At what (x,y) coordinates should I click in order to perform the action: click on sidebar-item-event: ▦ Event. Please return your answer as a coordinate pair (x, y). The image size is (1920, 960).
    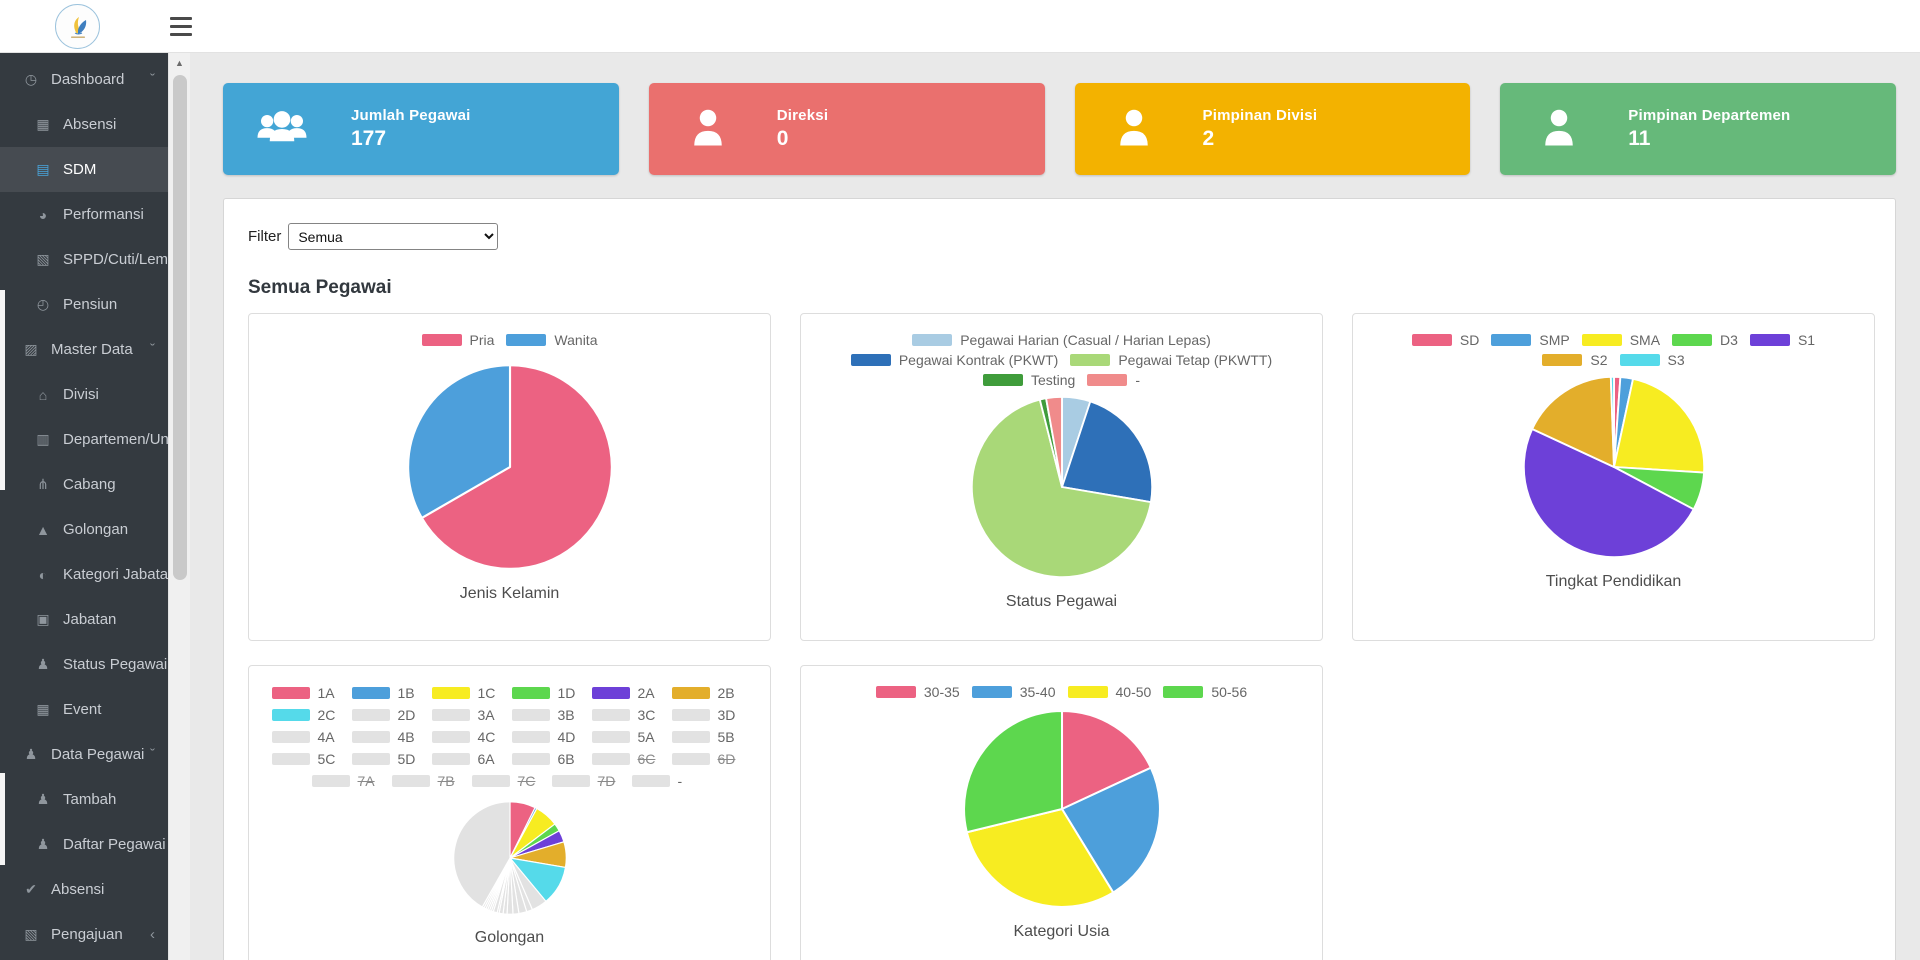
    Looking at the image, I should click on (84, 709).